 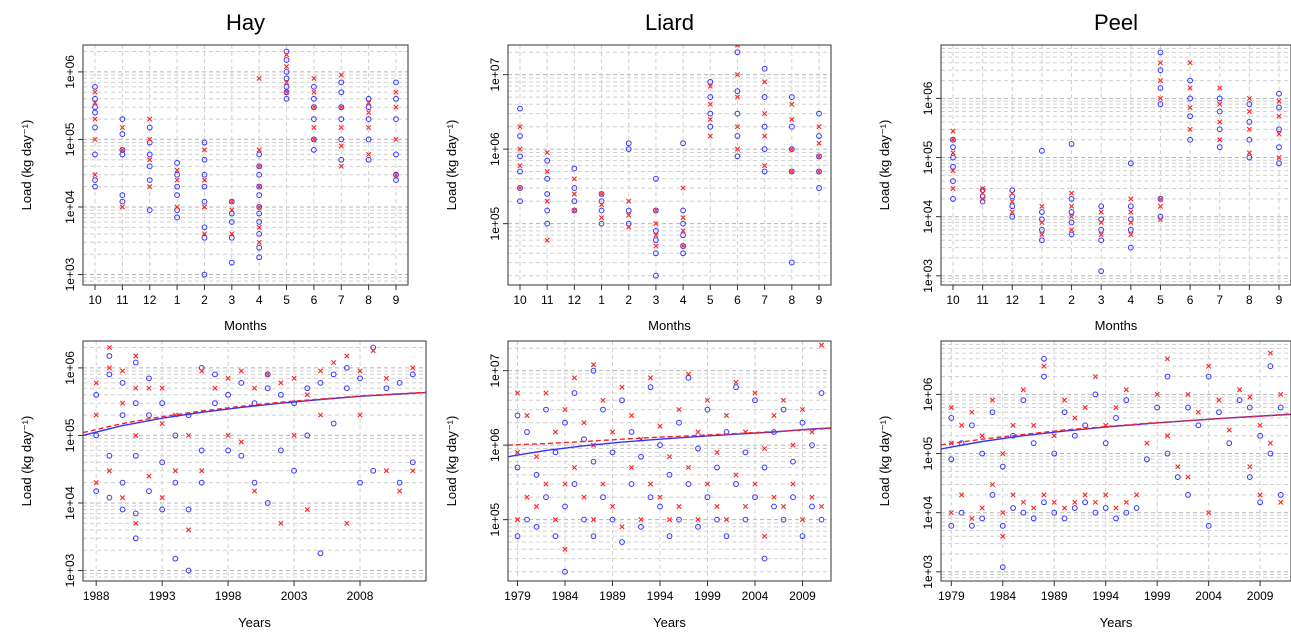 What do you see at coordinates (669, 622) in the screenshot?
I see `x-axis-label: Years` at bounding box center [669, 622].